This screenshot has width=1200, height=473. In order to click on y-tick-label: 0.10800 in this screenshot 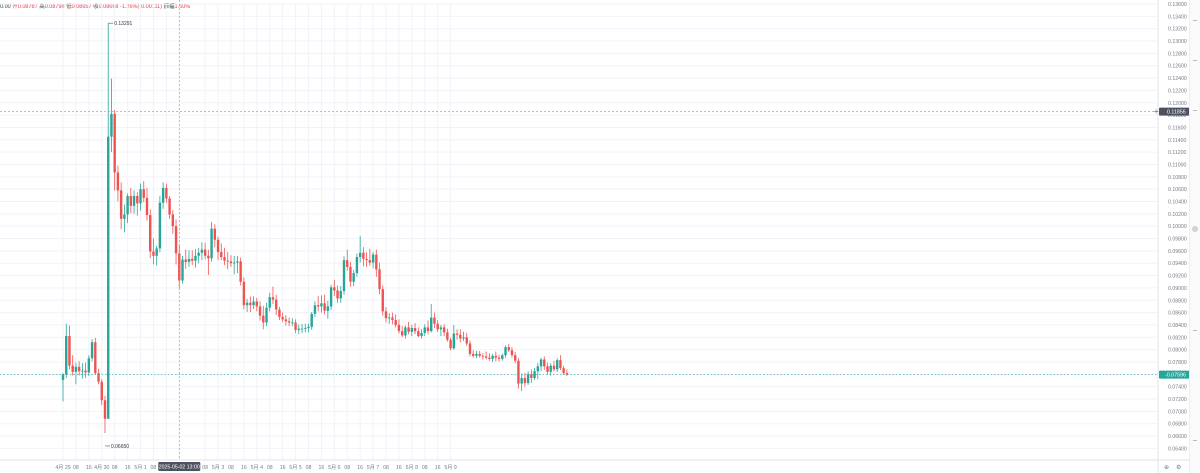, I will do `click(1177, 178)`.